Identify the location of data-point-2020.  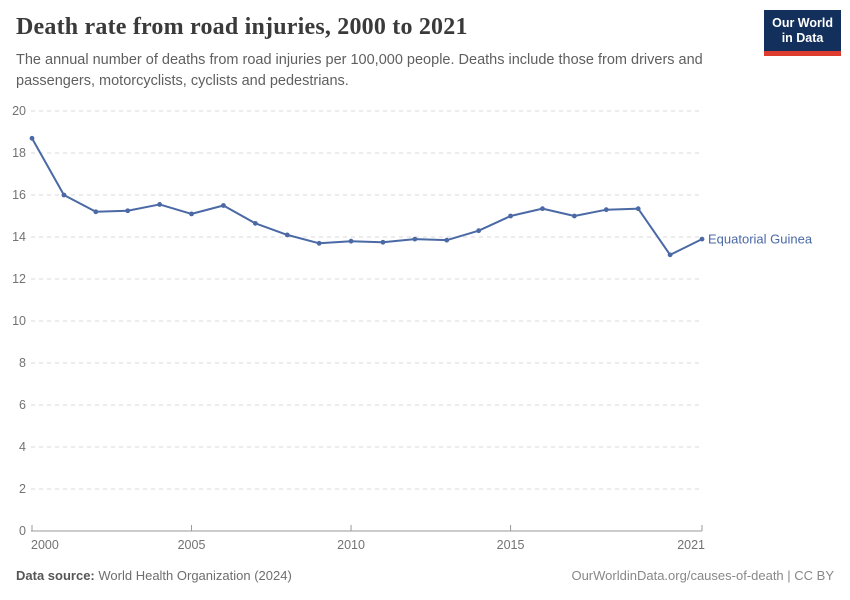
(670, 255).